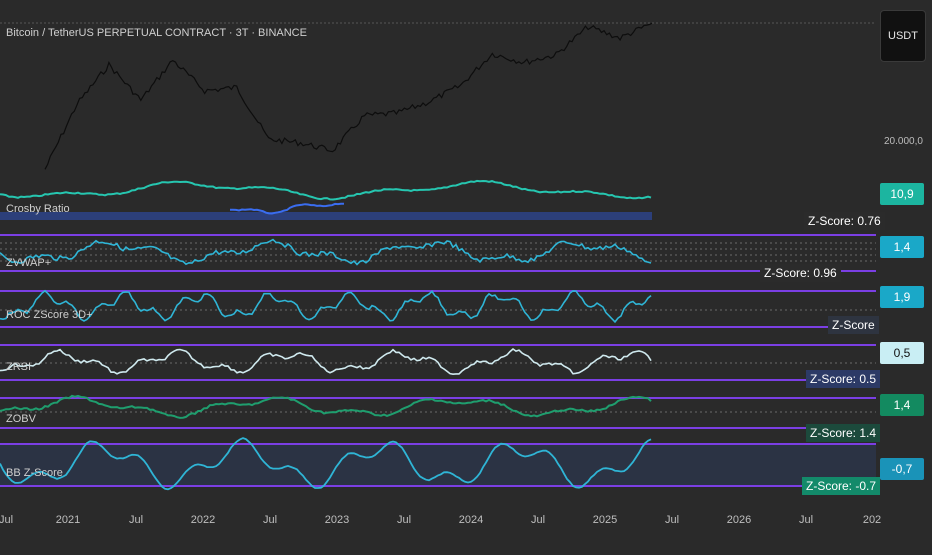  What do you see at coordinates (287, 208) in the screenshot?
I see `crosby-dip-line` at bounding box center [287, 208].